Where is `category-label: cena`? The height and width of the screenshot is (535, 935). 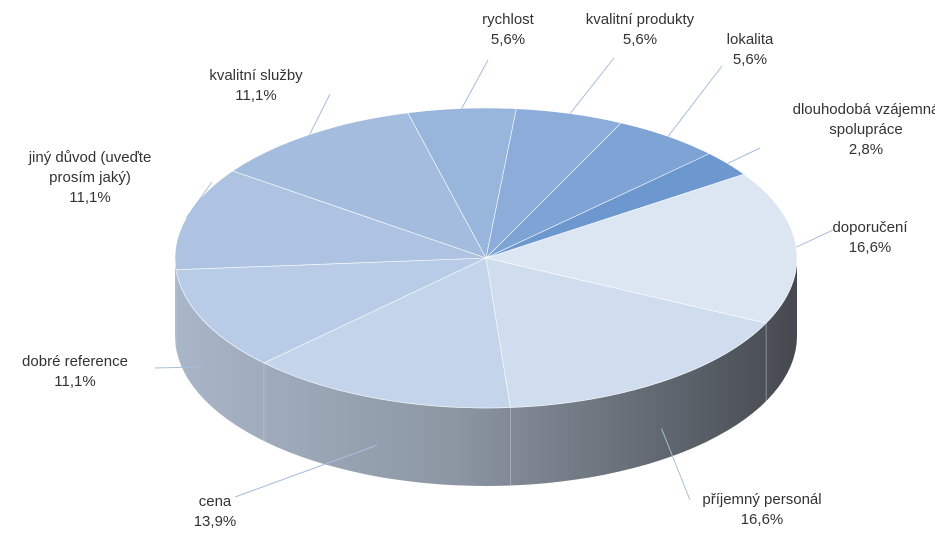 category-label: cena is located at coordinates (215, 501).